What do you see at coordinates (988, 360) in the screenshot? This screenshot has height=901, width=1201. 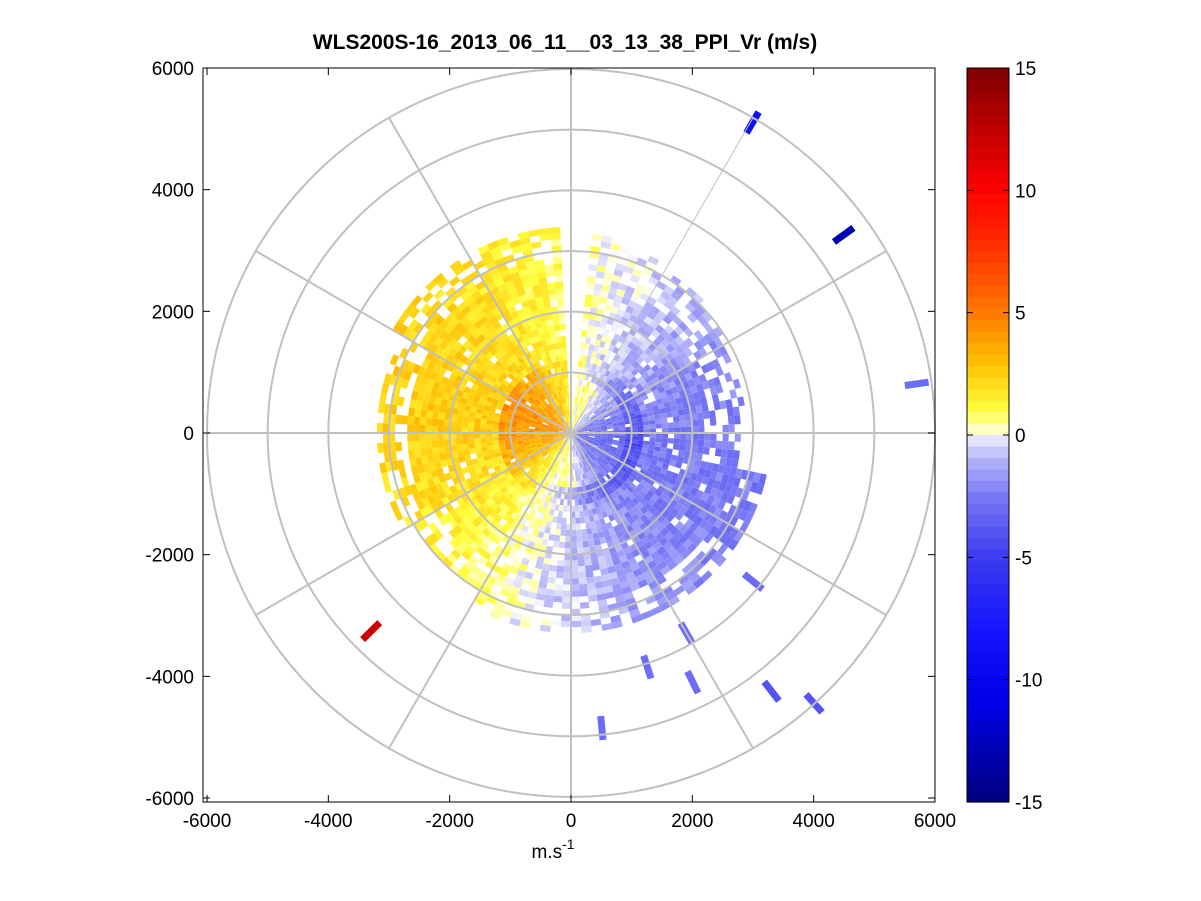 I see `colorbar-band` at bounding box center [988, 360].